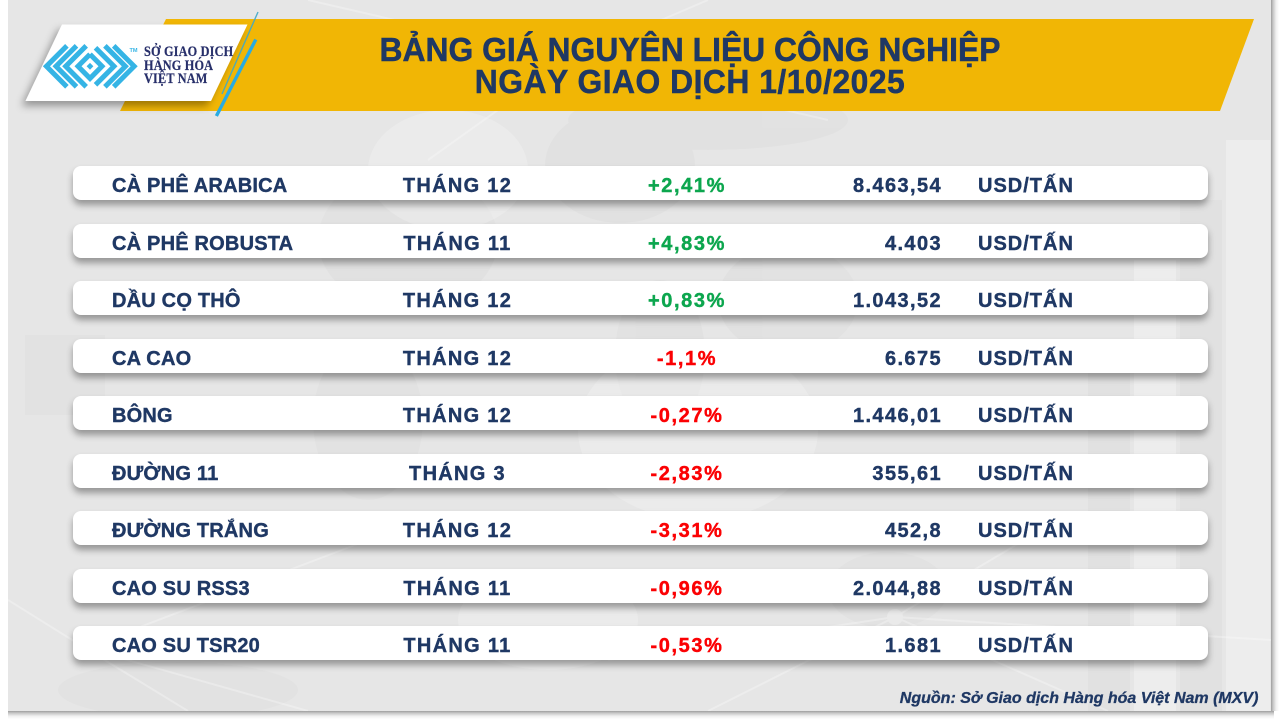 The image size is (1280, 720). What do you see at coordinates (134, 51) in the screenshot?
I see `svg-text: TM` at bounding box center [134, 51].